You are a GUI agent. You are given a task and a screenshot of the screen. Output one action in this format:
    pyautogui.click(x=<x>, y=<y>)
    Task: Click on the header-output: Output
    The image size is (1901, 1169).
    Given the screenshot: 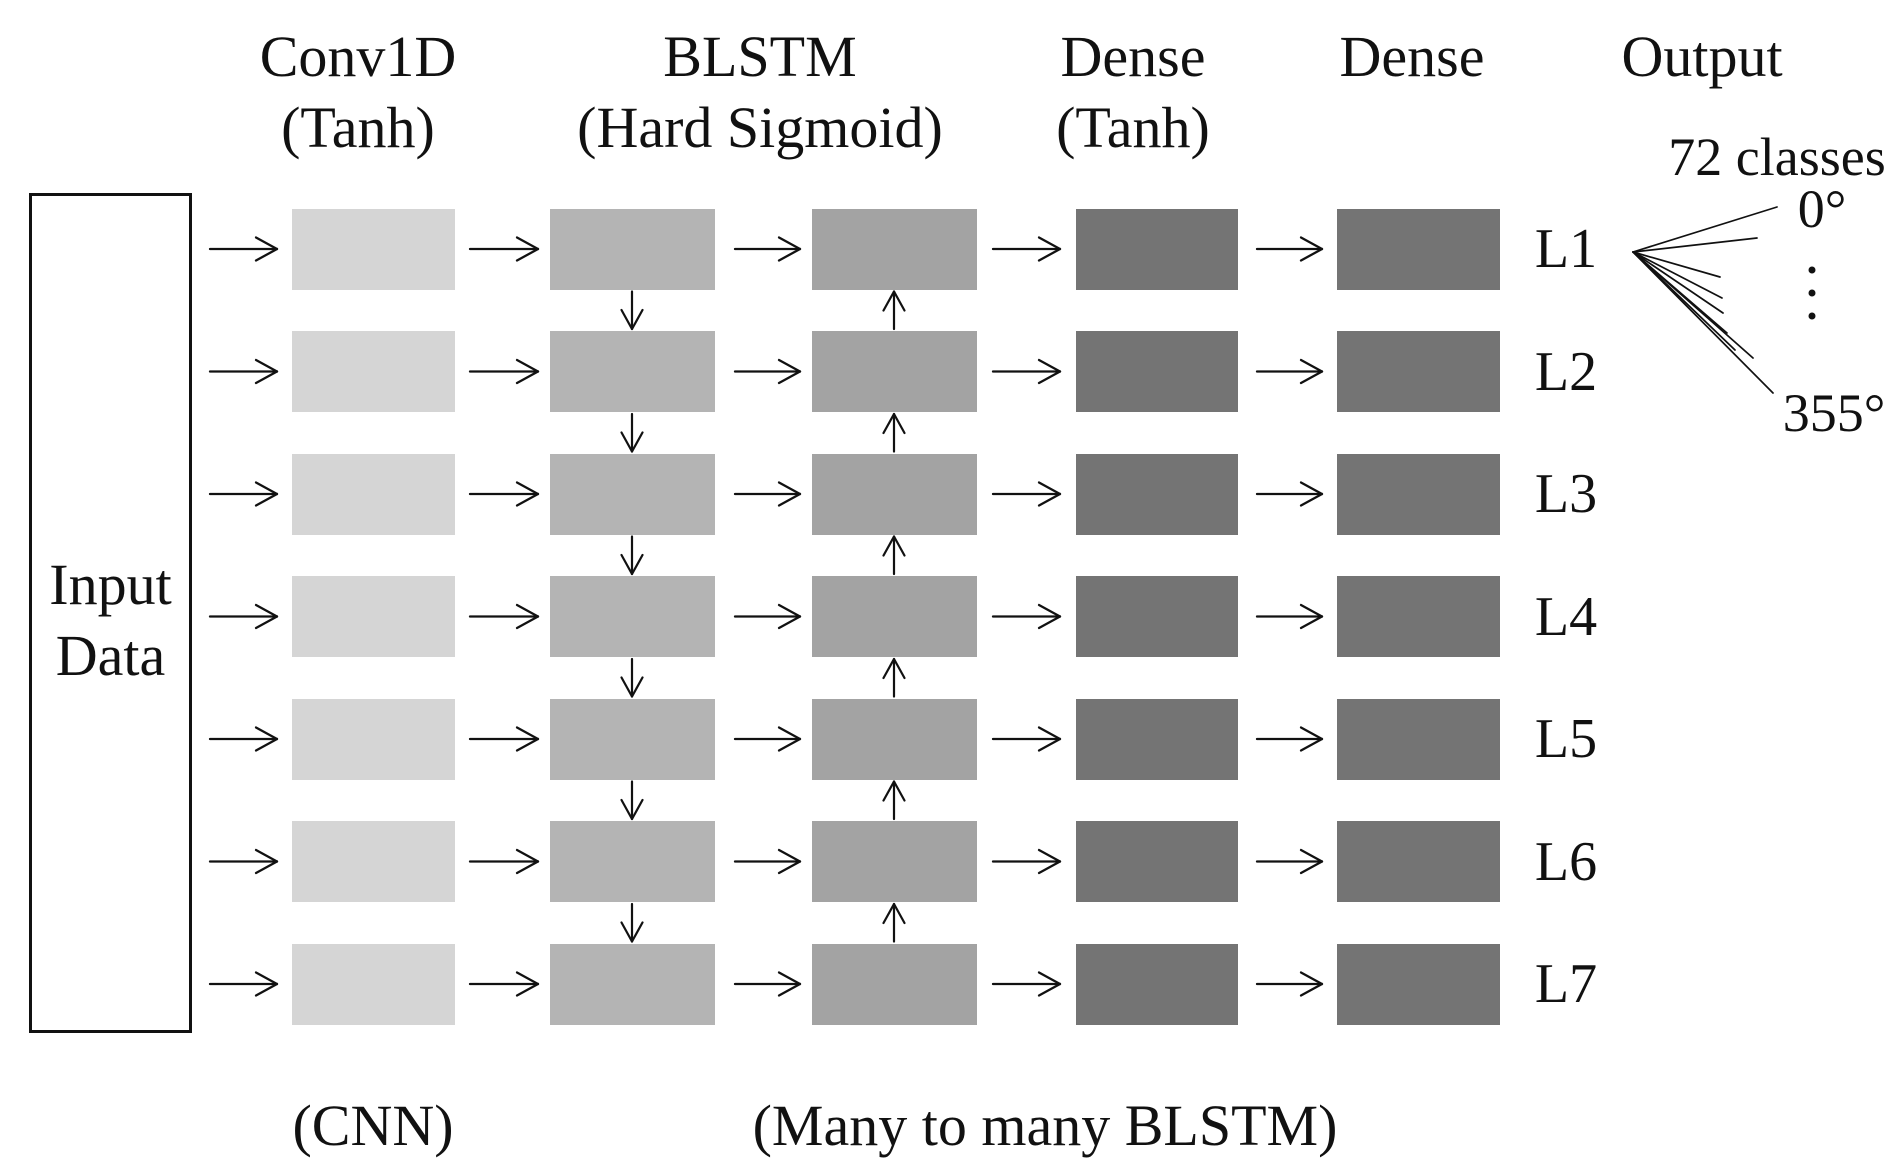 What is the action you would take?
    pyautogui.click(x=1701, y=56)
    